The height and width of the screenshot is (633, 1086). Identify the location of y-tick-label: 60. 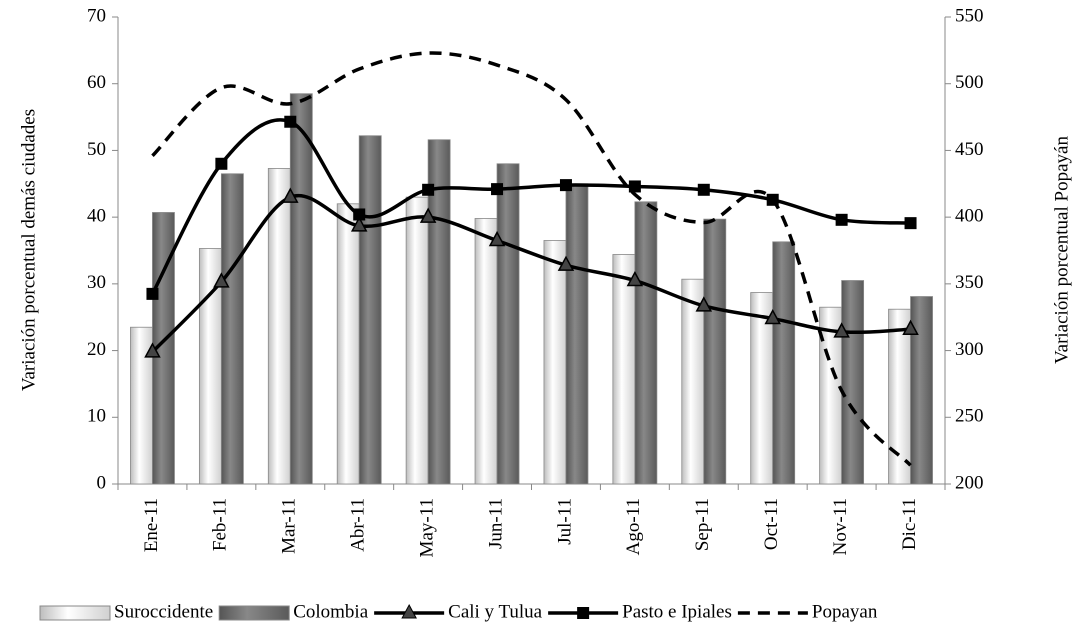
(96, 82).